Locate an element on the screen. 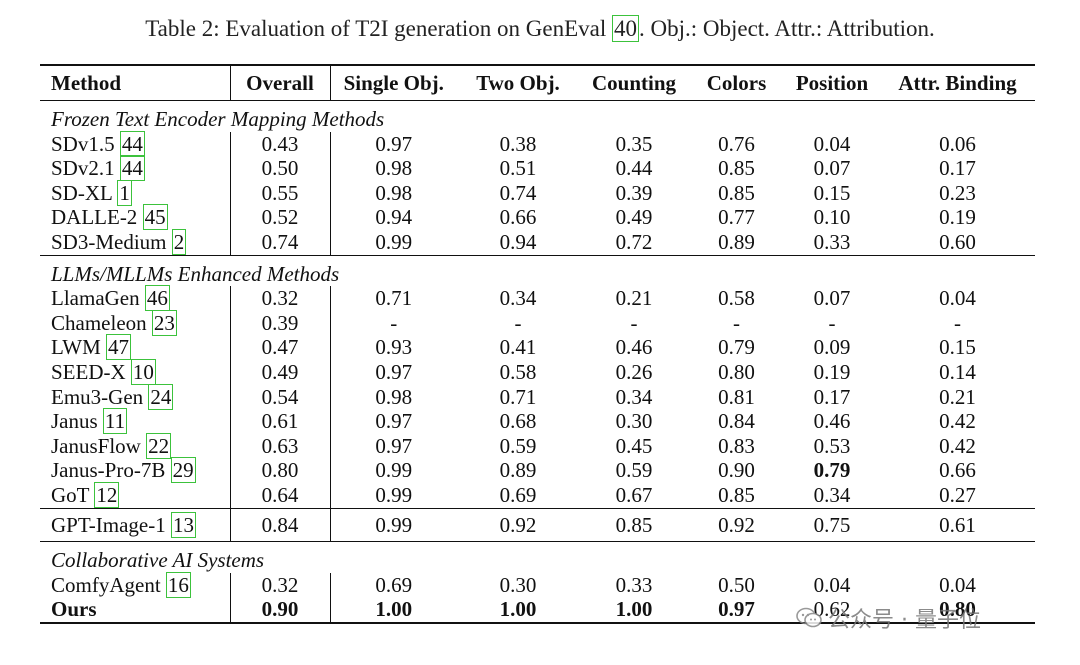  citation-link: 11 is located at coordinates (115, 421).